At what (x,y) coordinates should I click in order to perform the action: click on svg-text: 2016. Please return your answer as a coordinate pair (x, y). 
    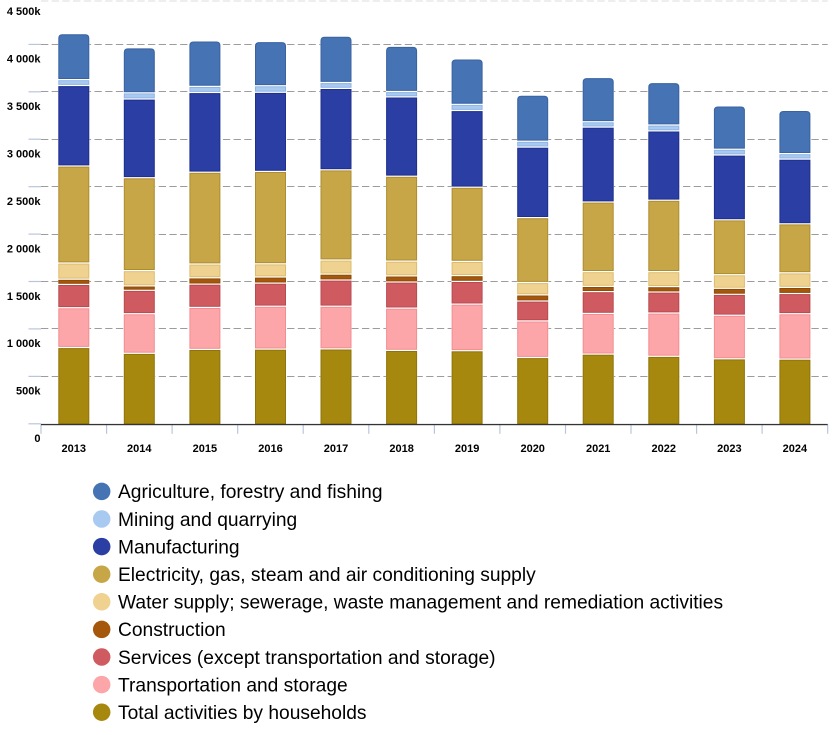
    Looking at the image, I should click on (270, 449).